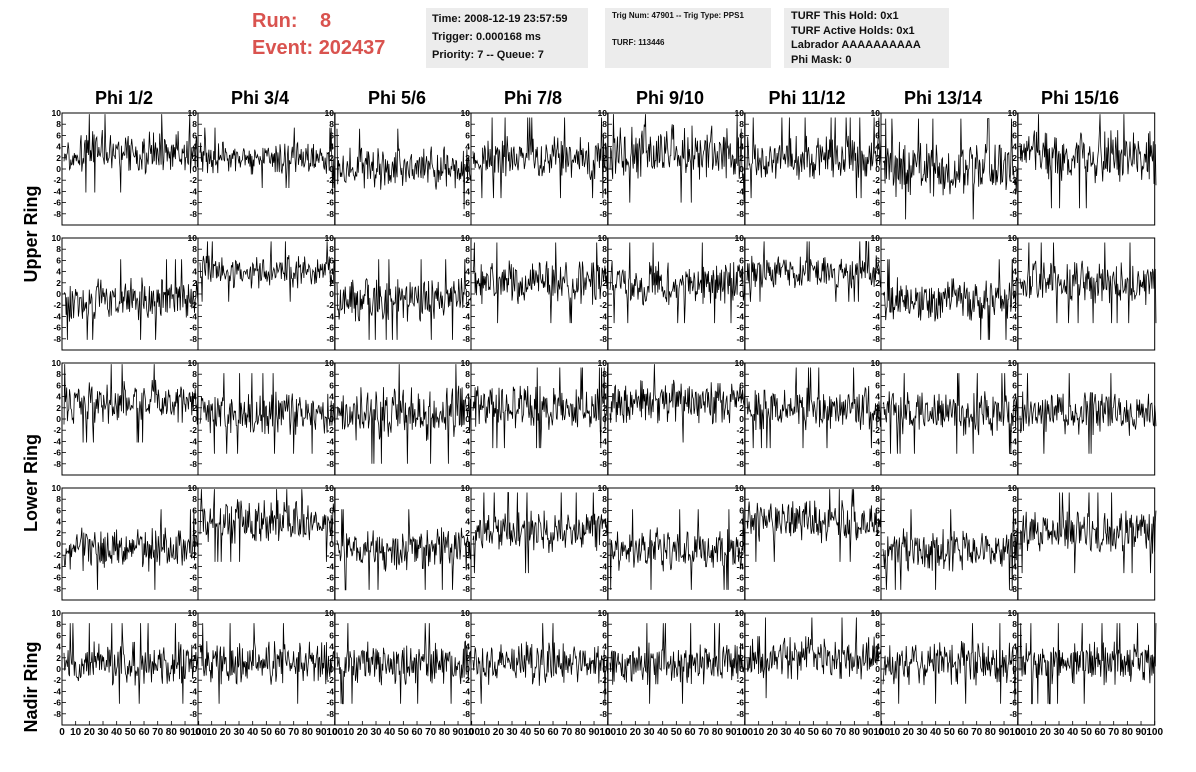 The image size is (1196, 772). I want to click on x-tick-label: 60, so click(553, 732).